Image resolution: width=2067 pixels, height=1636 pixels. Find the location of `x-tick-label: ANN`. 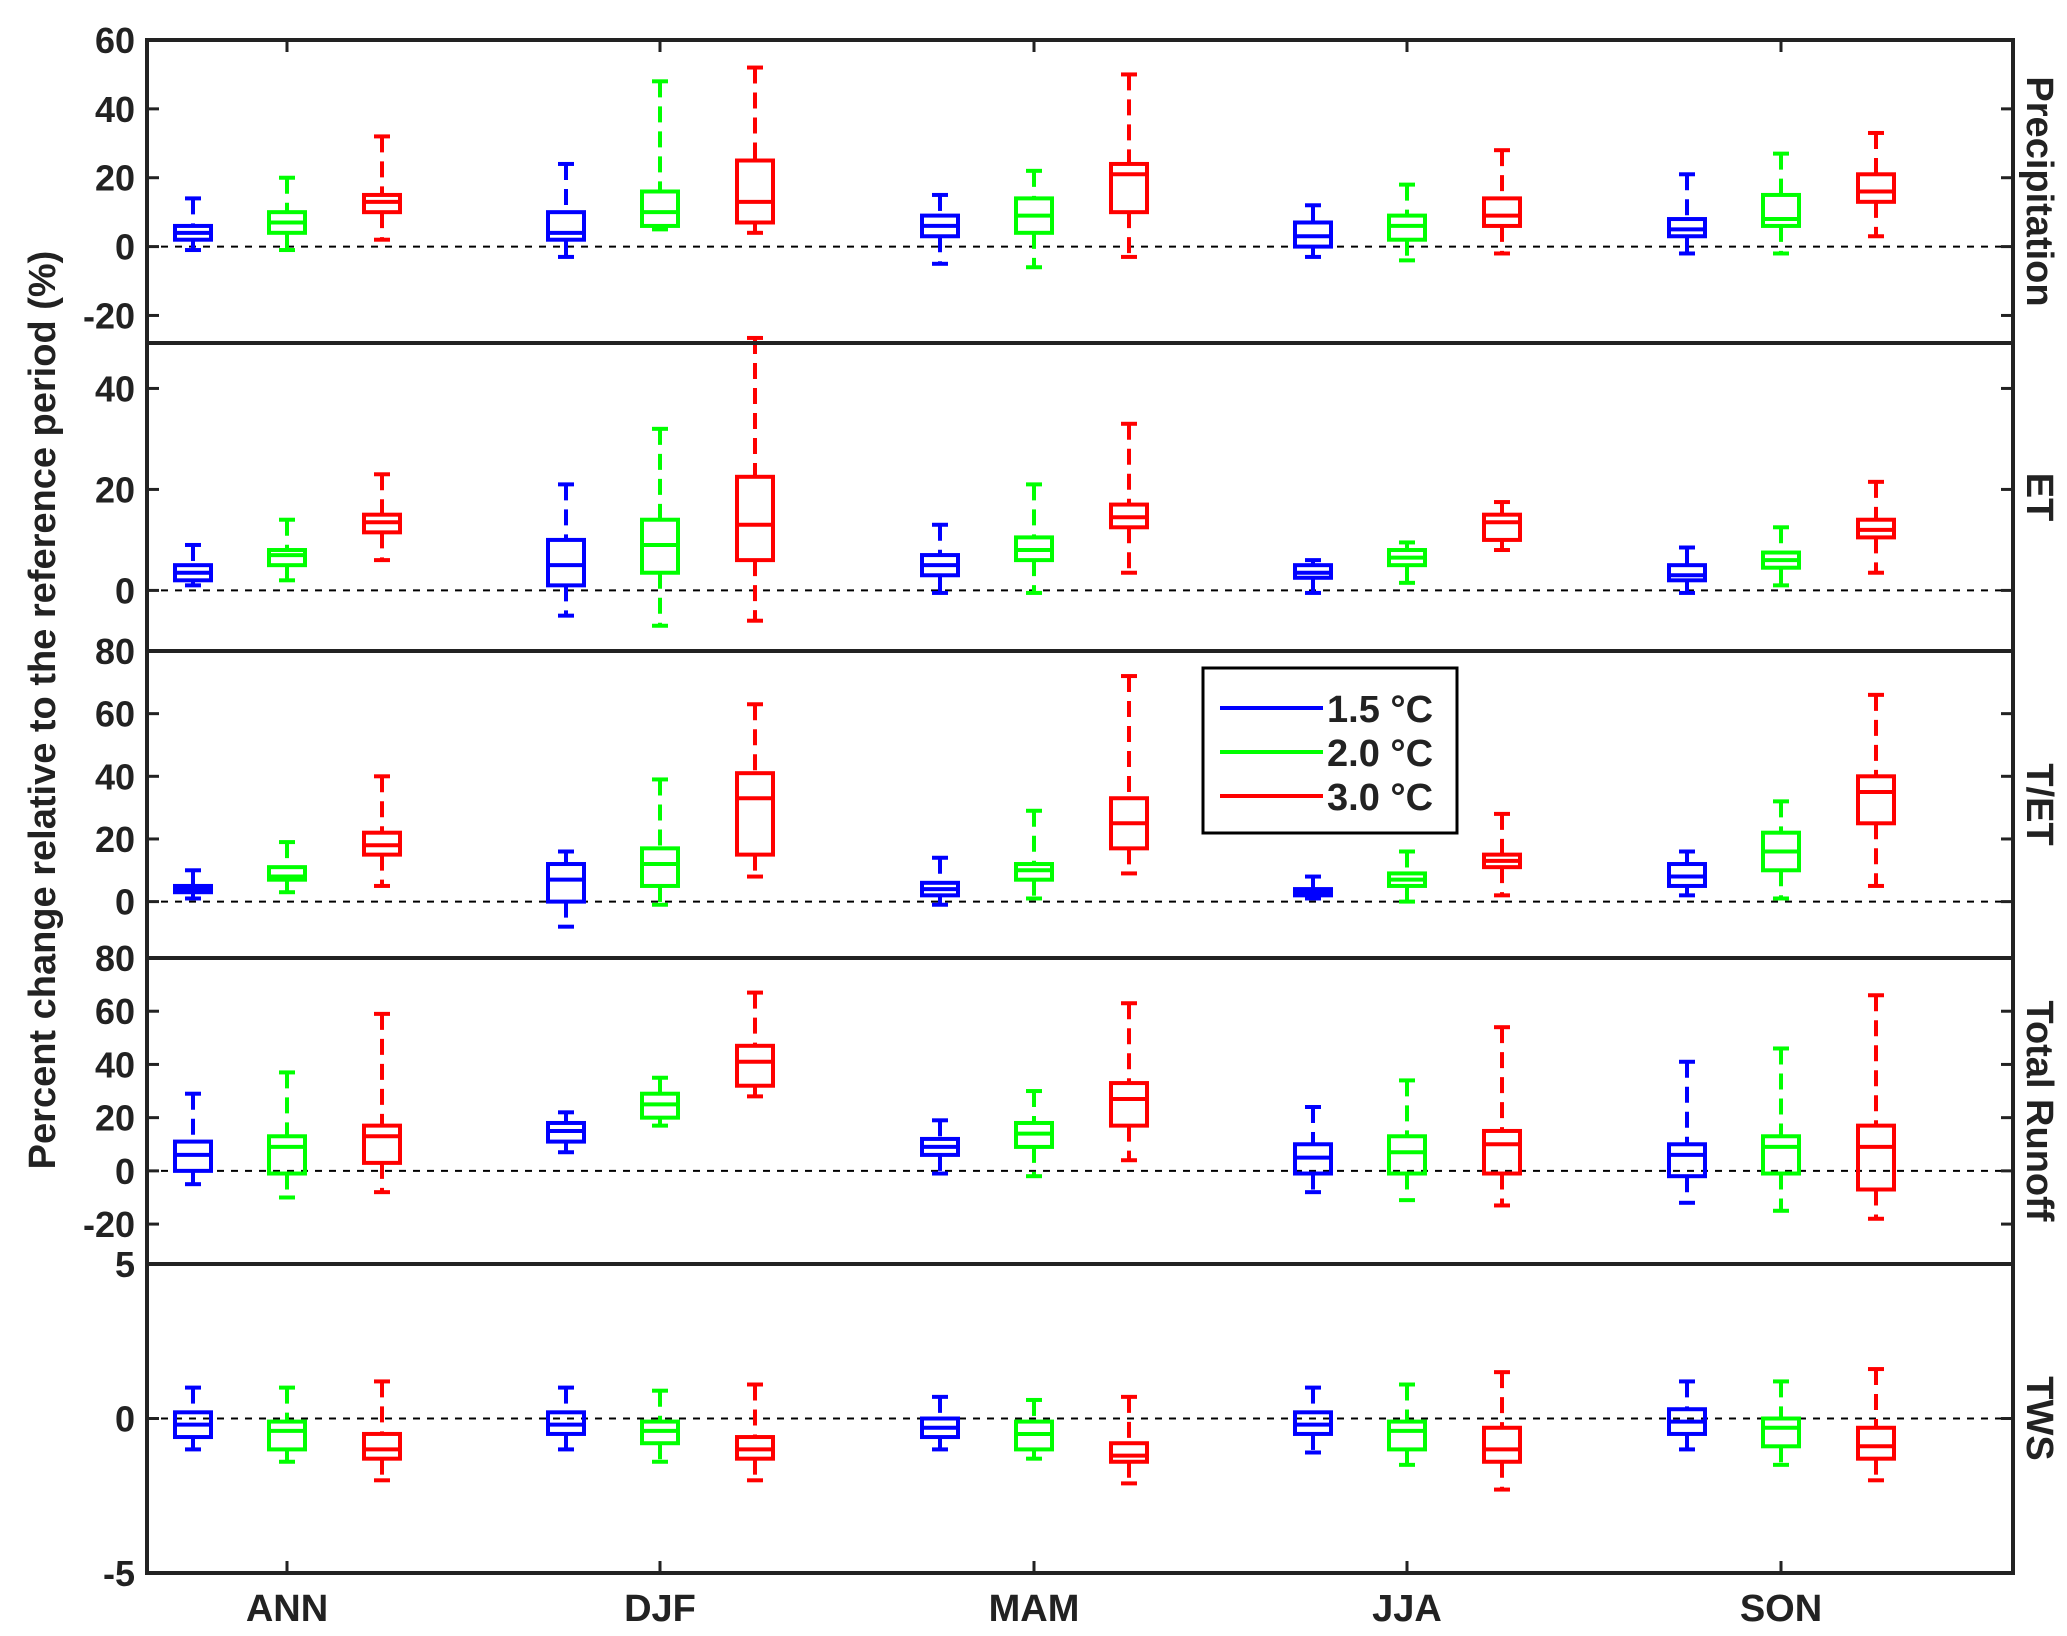

x-tick-label: ANN is located at coordinates (287, 1609).